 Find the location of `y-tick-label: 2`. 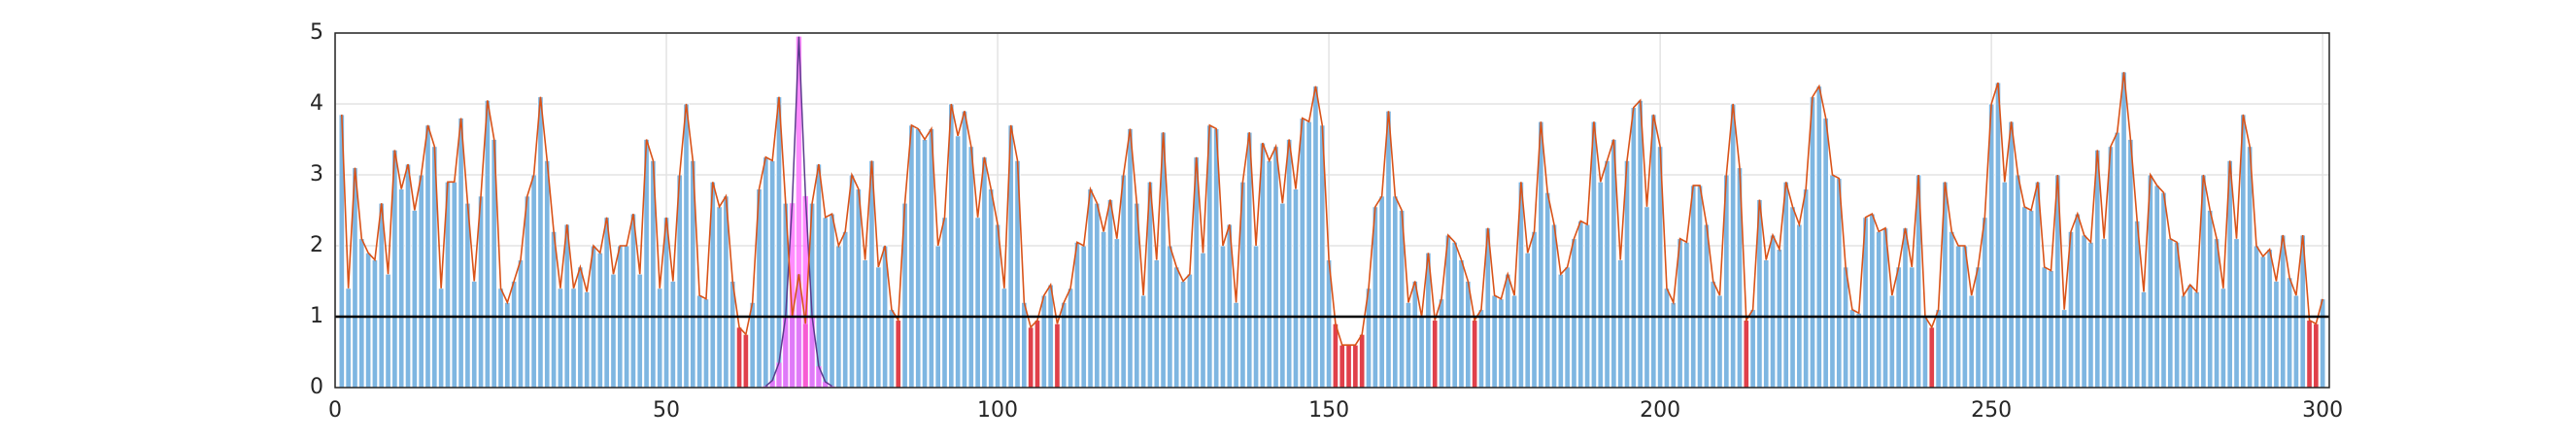

y-tick-label: 2 is located at coordinates (316, 245).